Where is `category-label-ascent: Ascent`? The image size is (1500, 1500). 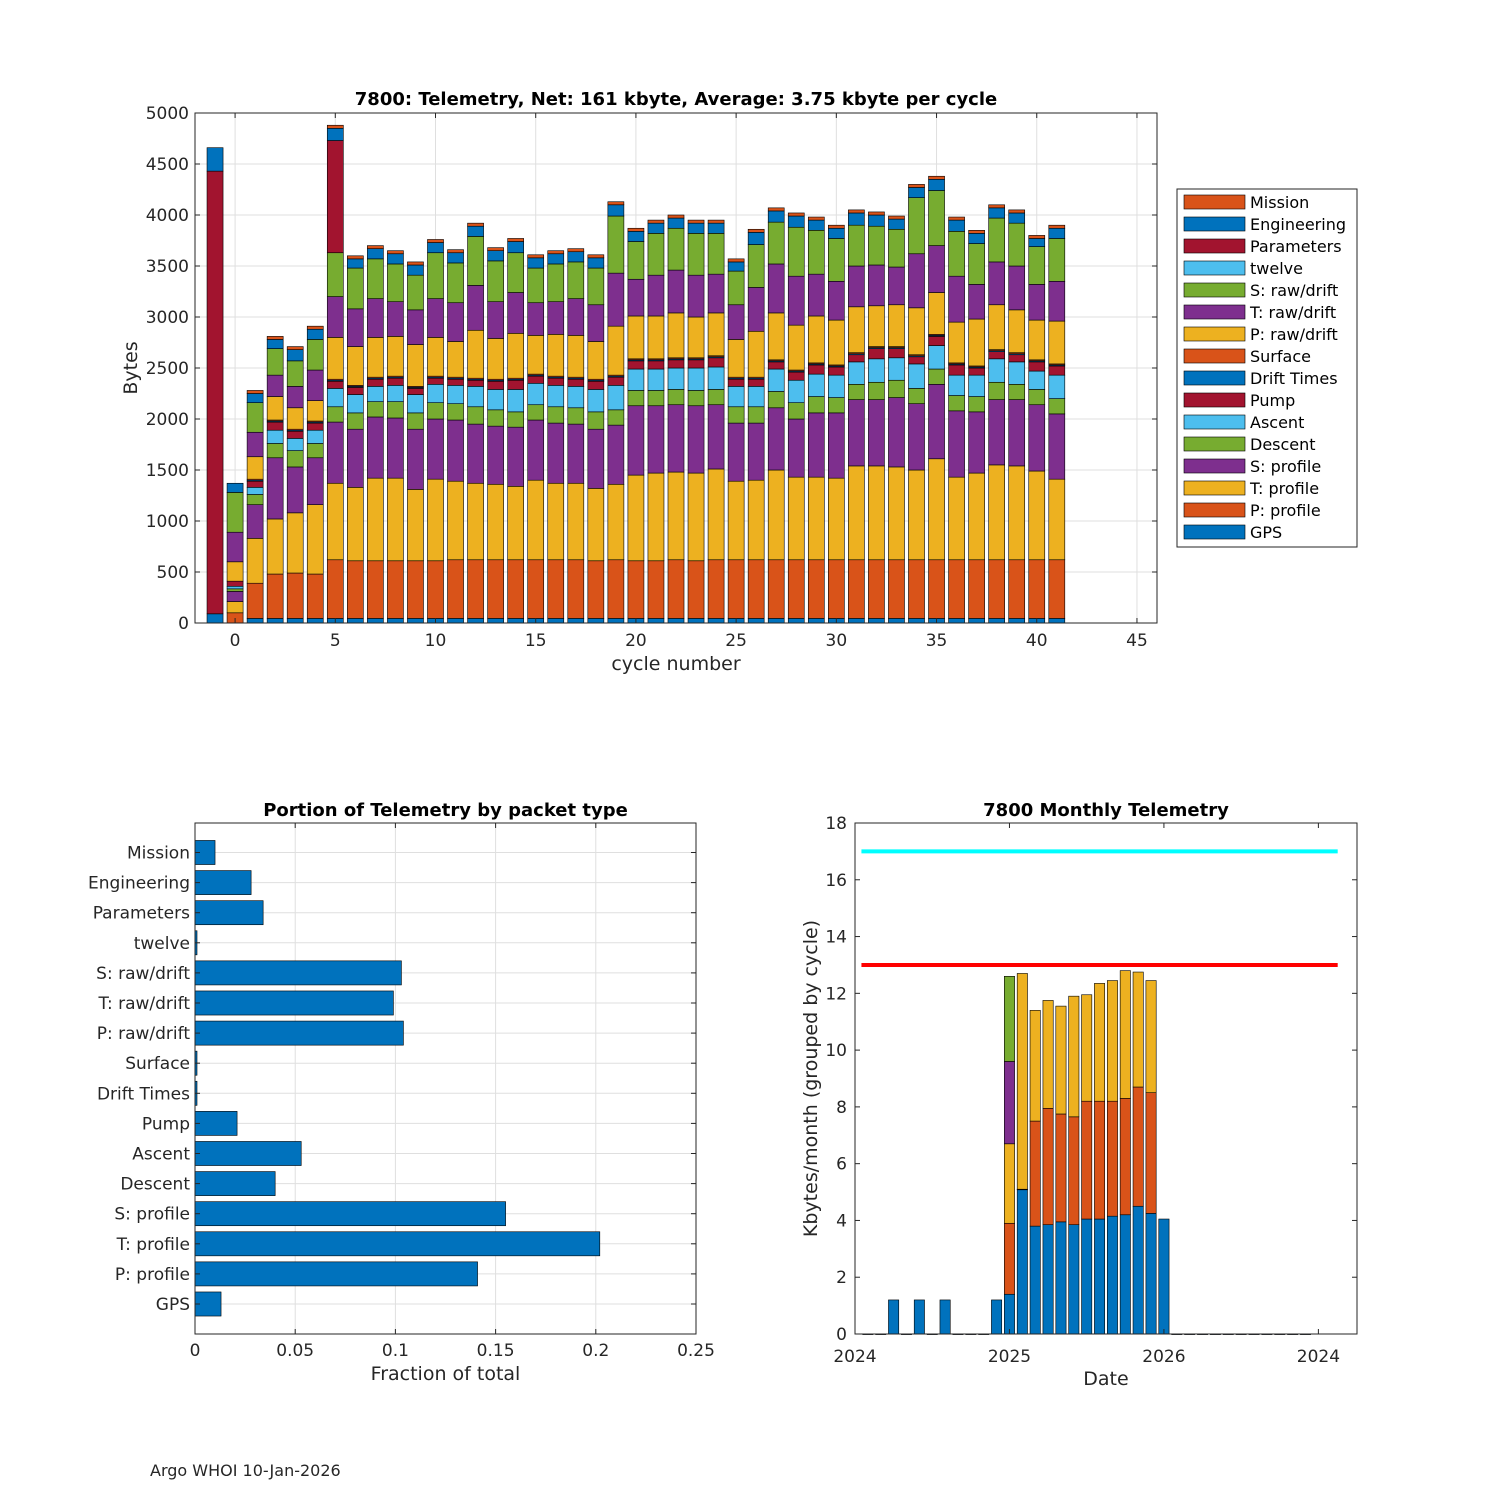 category-label-ascent: Ascent is located at coordinates (161, 1155).